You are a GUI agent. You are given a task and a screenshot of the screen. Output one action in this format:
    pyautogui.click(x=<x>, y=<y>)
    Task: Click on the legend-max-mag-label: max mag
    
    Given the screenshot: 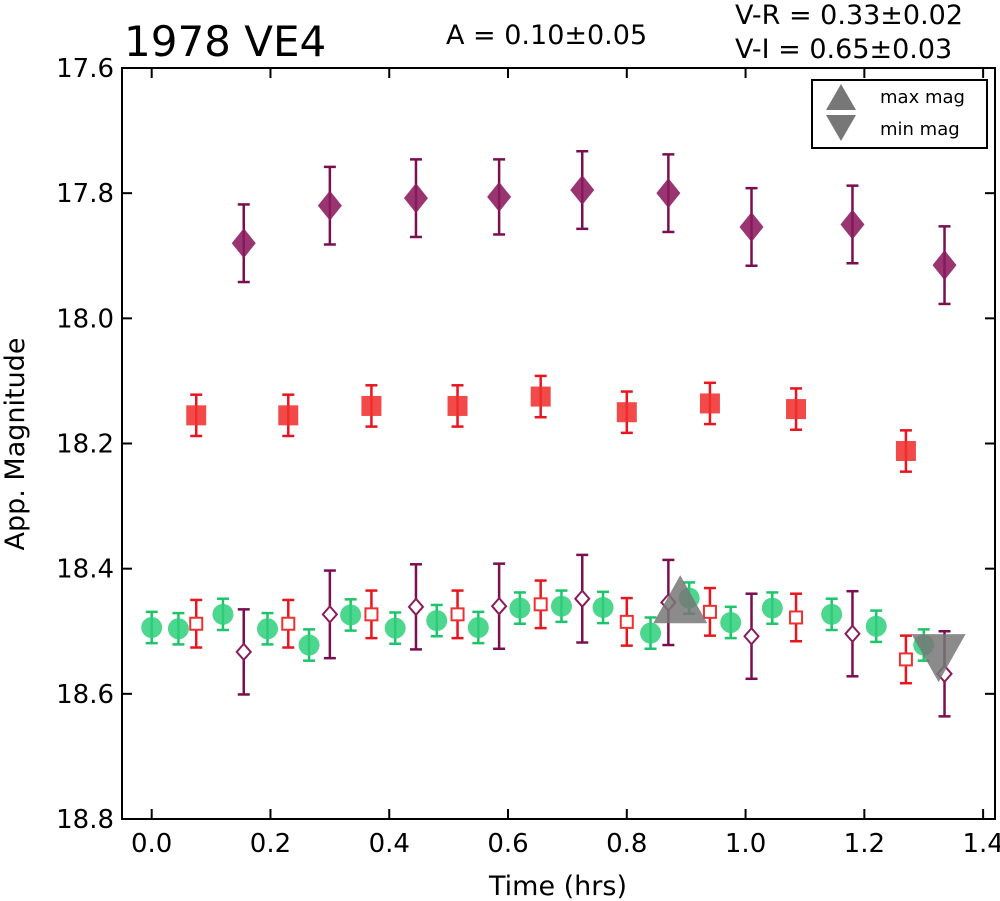 What is the action you would take?
    pyautogui.click(x=922, y=97)
    